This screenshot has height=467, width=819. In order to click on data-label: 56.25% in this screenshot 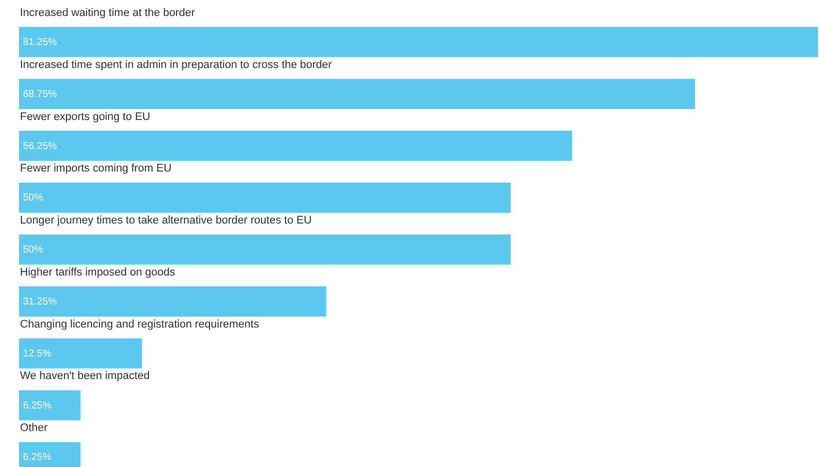, I will do `click(40, 146)`.